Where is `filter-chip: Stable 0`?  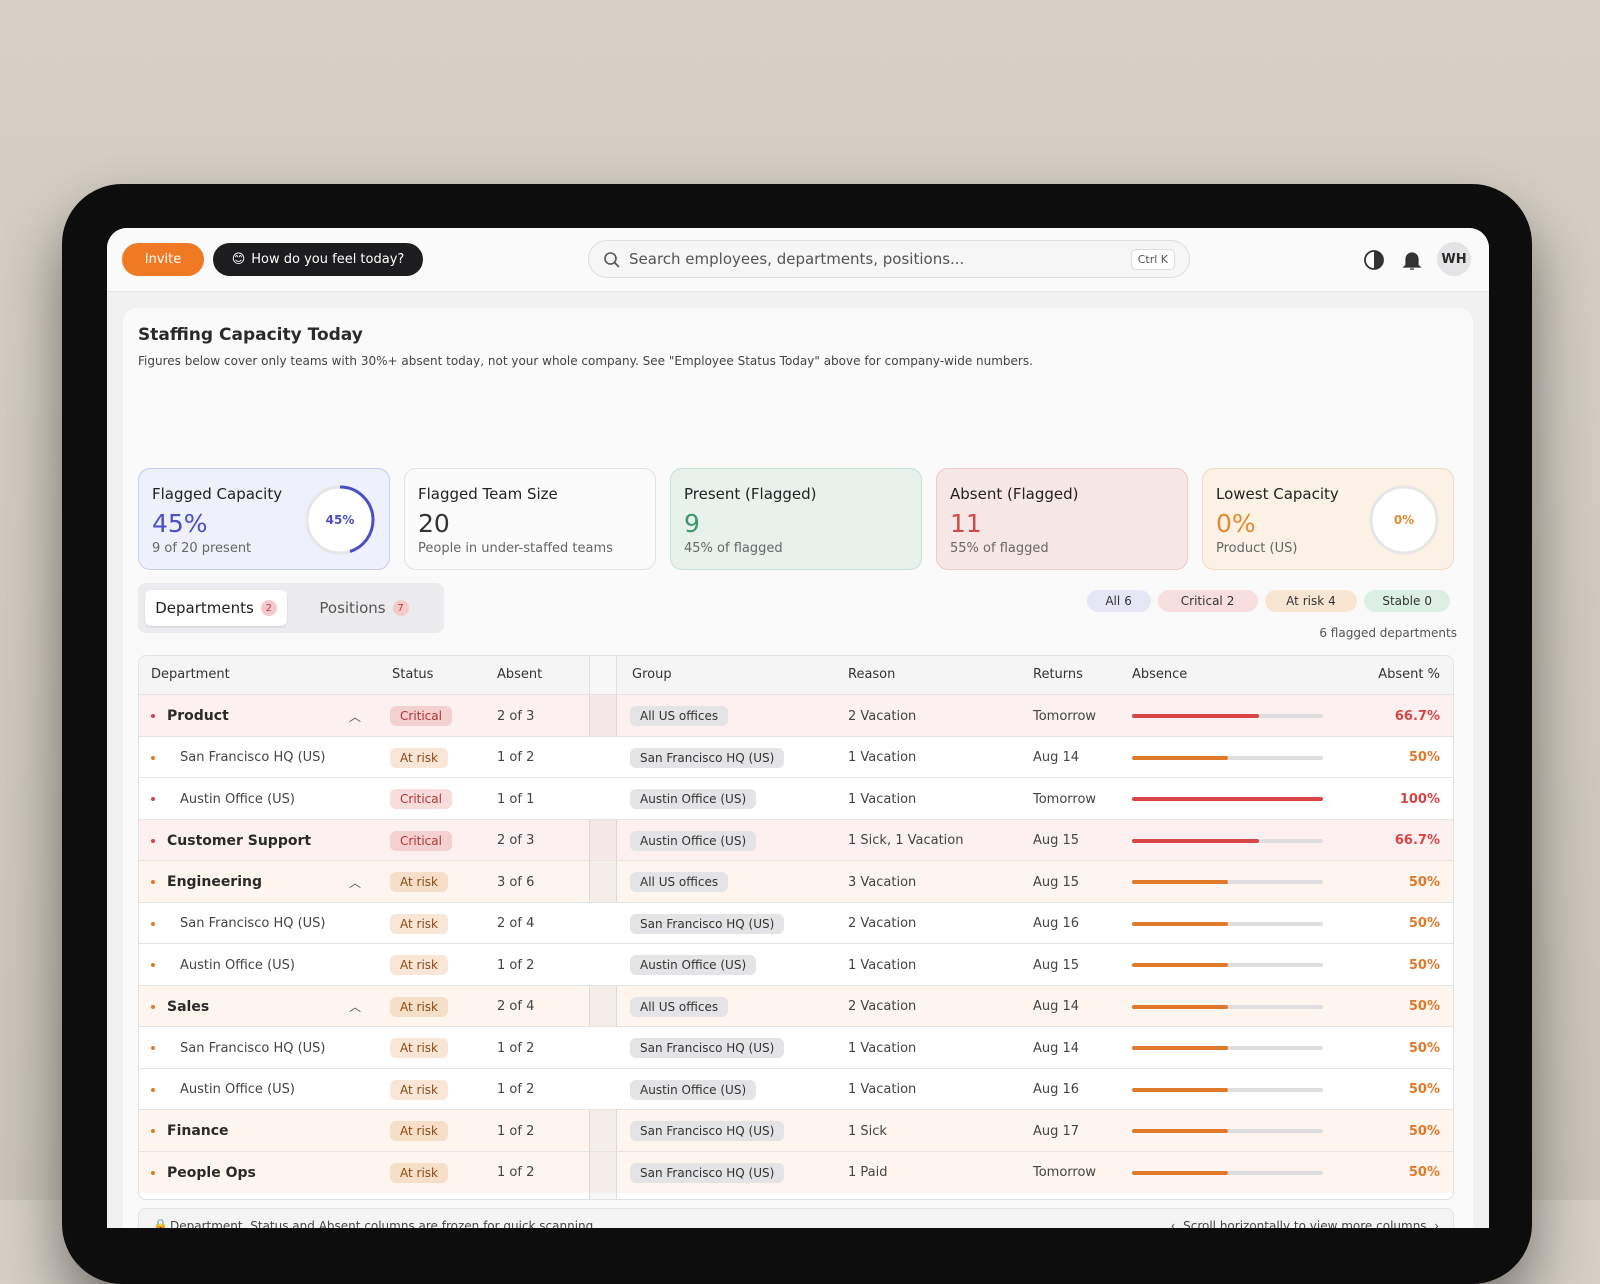 filter-chip: Stable 0 is located at coordinates (1407, 601).